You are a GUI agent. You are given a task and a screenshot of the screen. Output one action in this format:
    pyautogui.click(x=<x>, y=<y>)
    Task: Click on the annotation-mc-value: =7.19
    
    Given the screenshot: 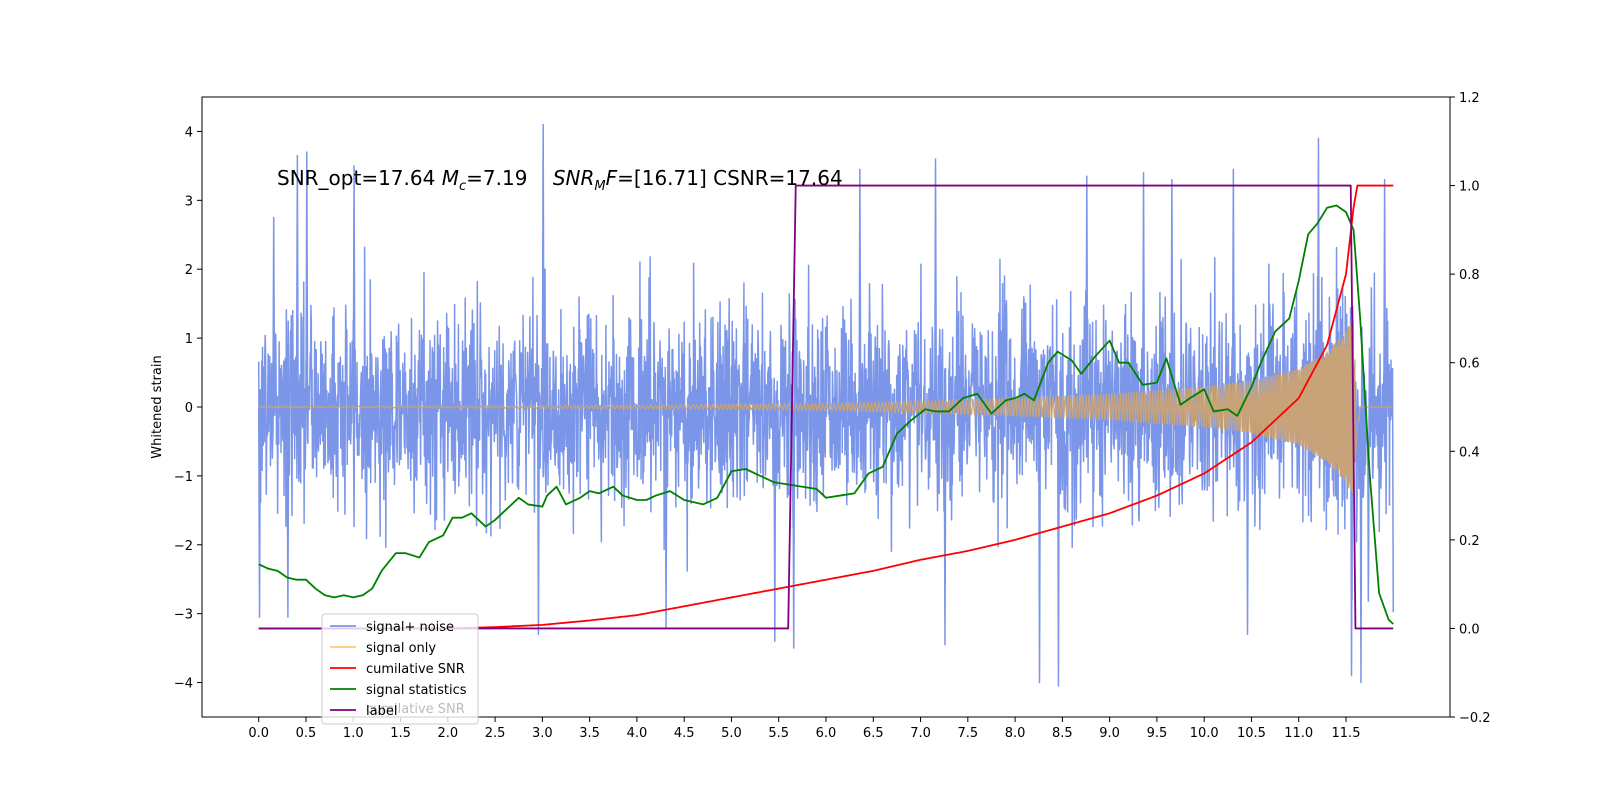 What is the action you would take?
    pyautogui.click(x=496, y=178)
    